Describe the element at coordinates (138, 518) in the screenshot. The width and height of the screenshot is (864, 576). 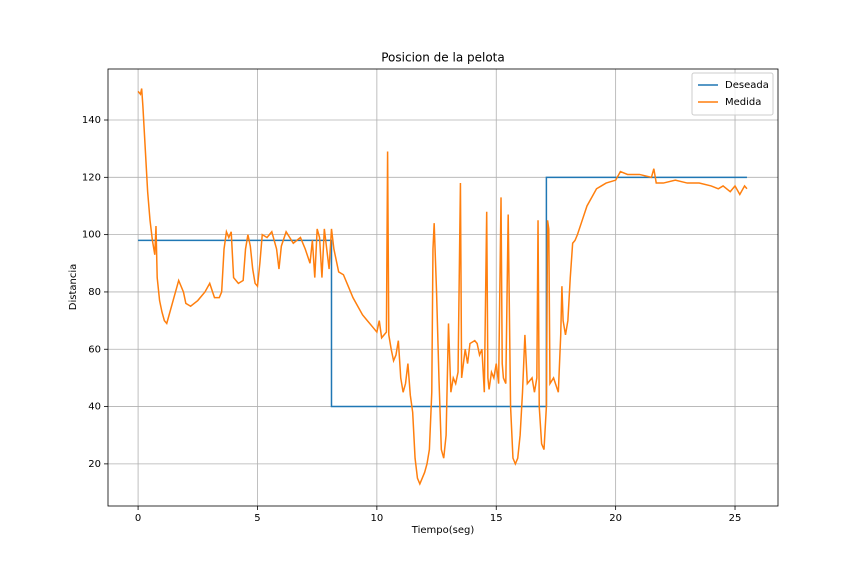
I see `x-tick-label: 0` at that location.